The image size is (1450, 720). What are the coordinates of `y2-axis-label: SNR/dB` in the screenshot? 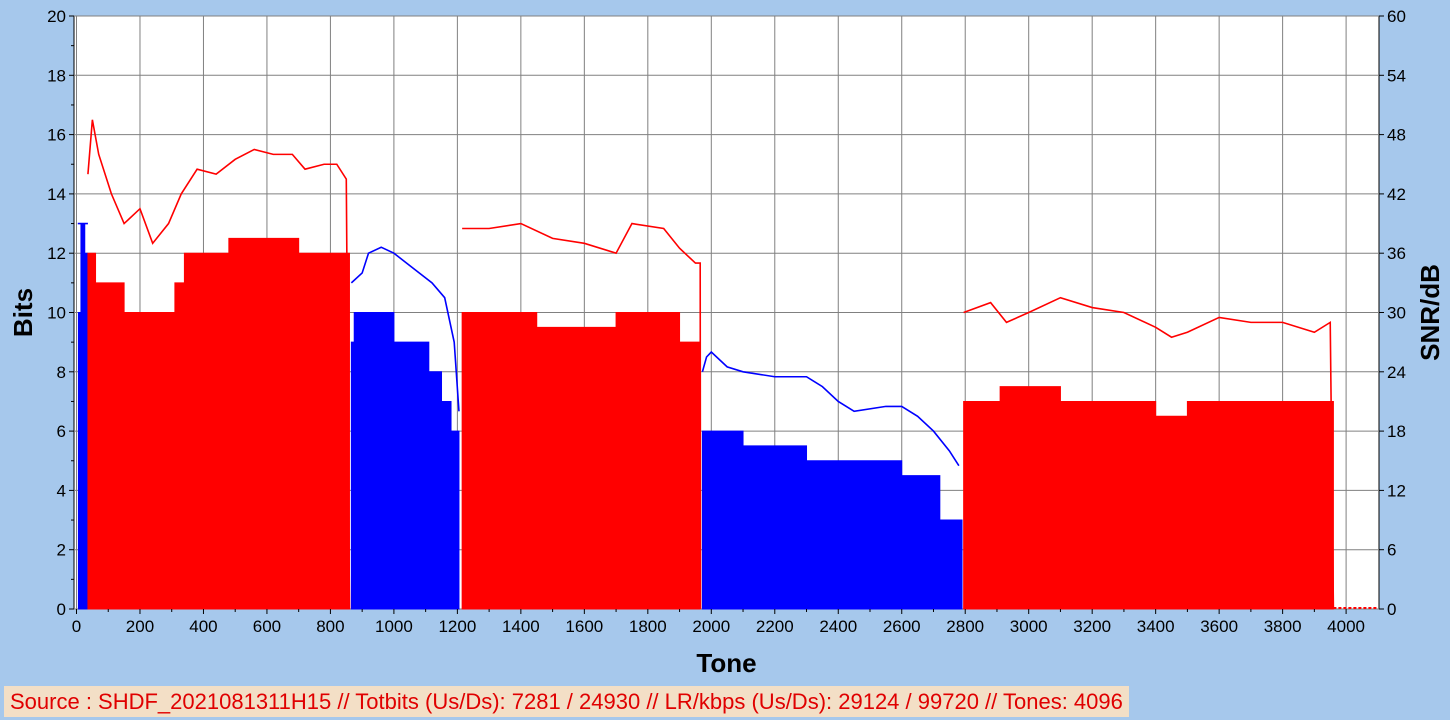 It's located at (1430, 312).